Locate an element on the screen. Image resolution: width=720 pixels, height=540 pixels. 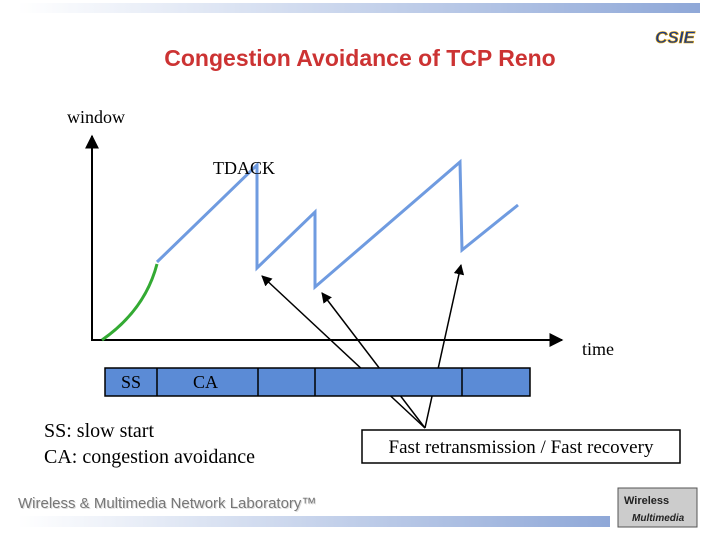
logo-top: CSIE is located at coordinates (675, 38).